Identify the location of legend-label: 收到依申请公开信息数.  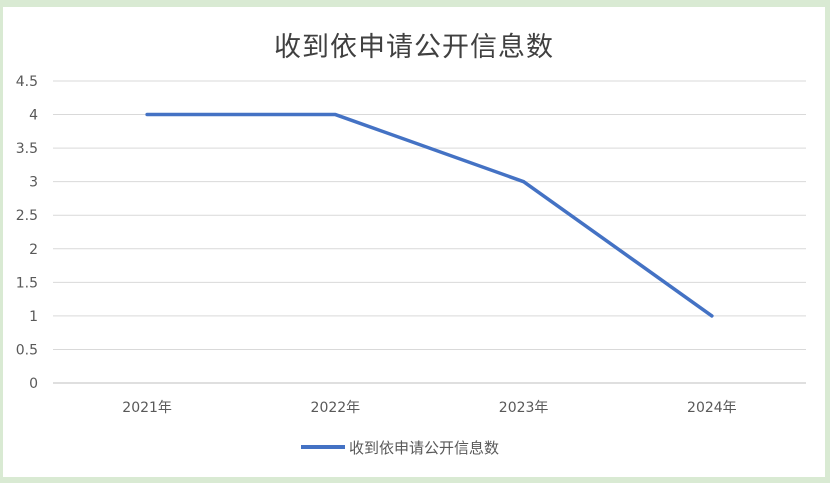
(424, 448).